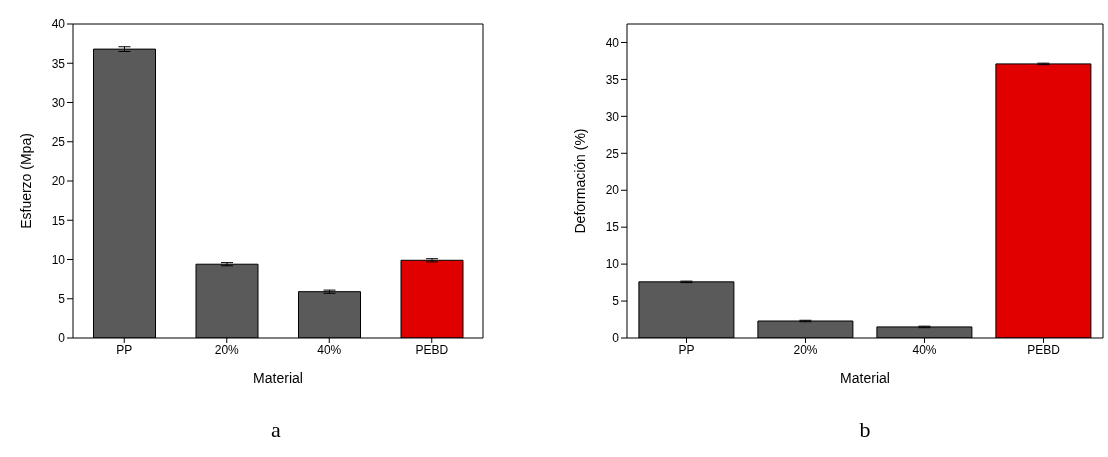 Image resolution: width=1108 pixels, height=457 pixels. I want to click on text: b, so click(865, 430).